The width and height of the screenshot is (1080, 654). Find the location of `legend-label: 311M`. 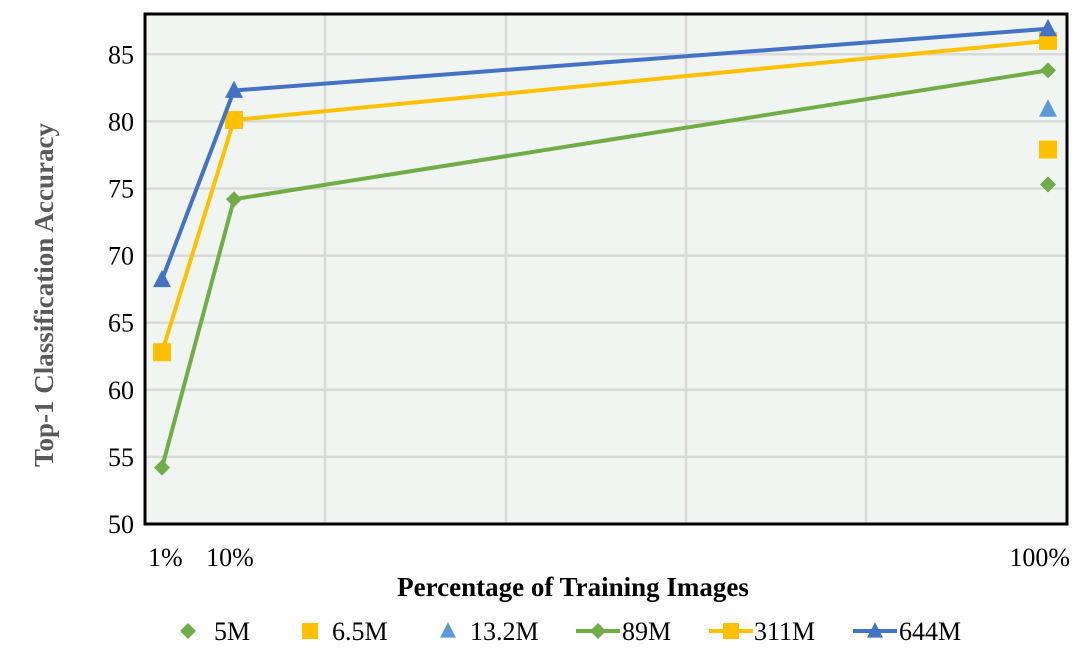

legend-label: 311M is located at coordinates (784, 631).